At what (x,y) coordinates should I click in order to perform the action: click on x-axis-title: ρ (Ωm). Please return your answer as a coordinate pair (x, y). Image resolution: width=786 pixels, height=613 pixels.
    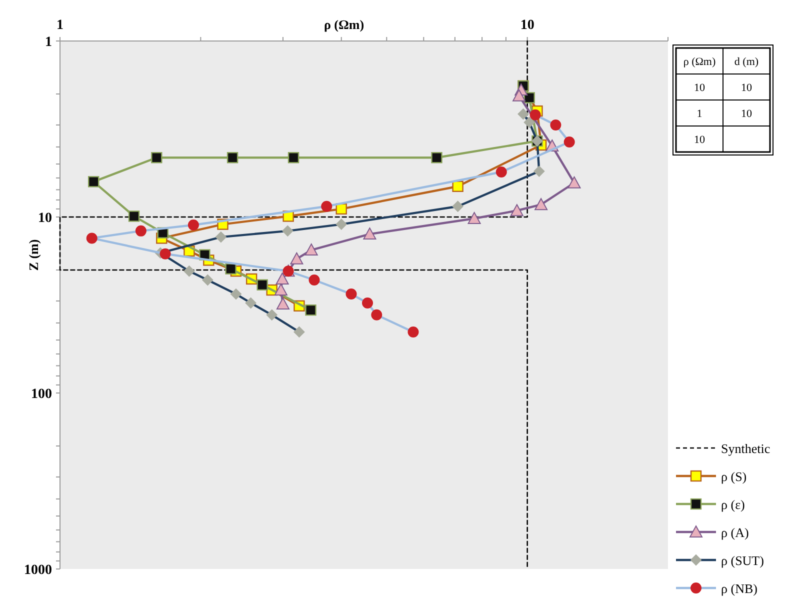
    Looking at the image, I should click on (344, 24).